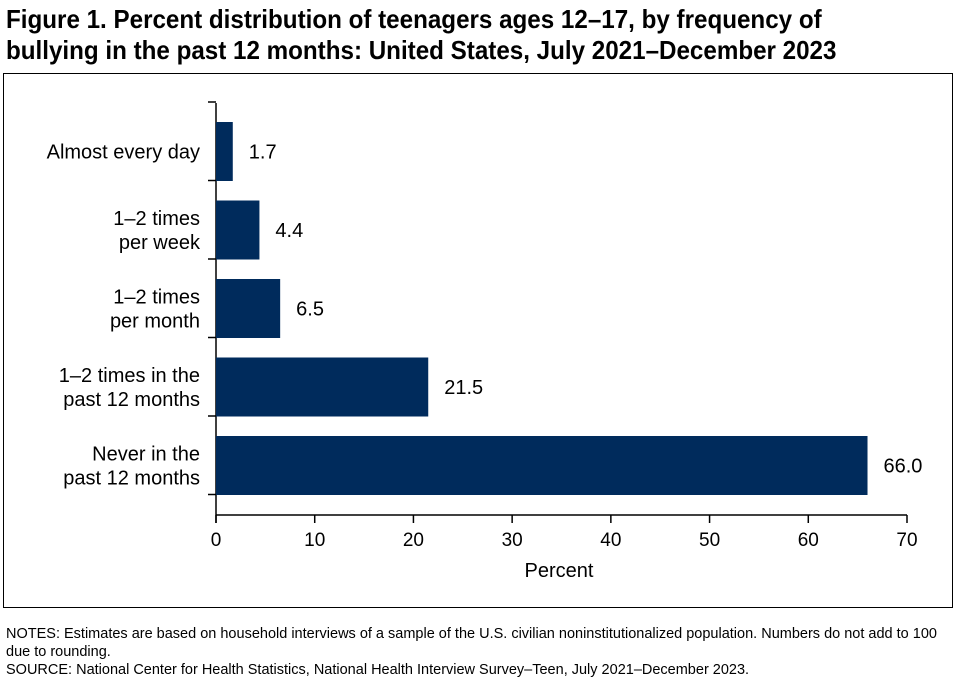 The height and width of the screenshot is (684, 960). I want to click on x-tick-label: 40, so click(610, 540).